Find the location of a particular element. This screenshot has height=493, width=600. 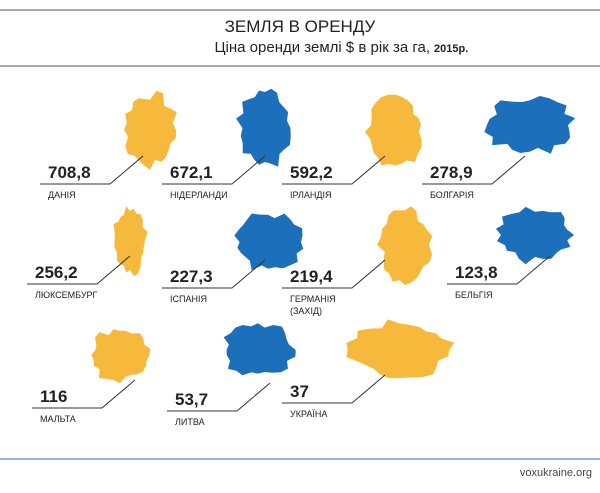

label: НІДЕРЛАНДИ is located at coordinates (199, 195).